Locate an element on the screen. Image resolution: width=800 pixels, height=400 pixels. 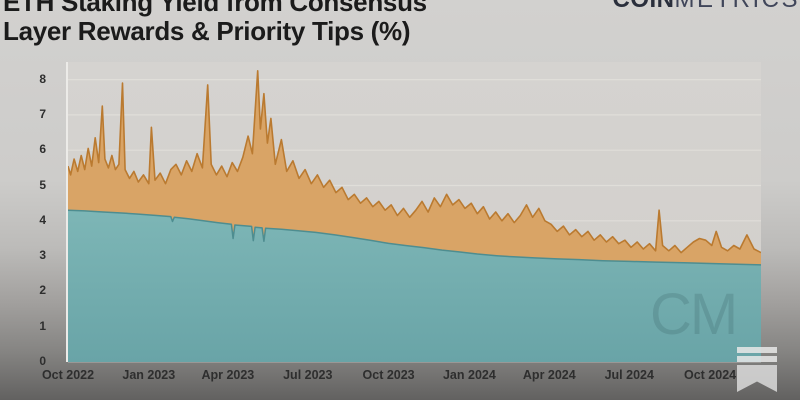
x-axis-label-oct-2024: Oct 2024 is located at coordinates (710, 375).